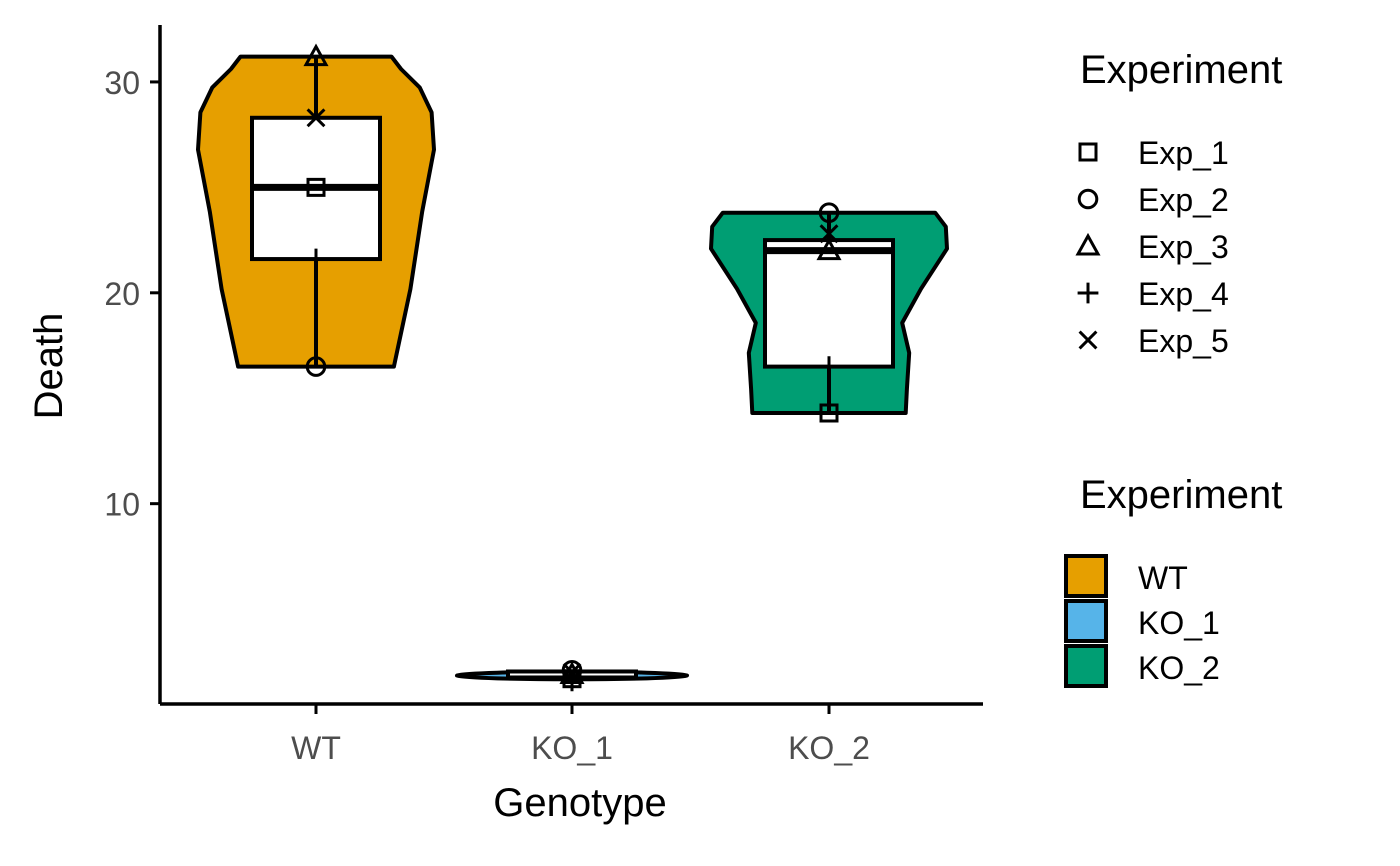 The height and width of the screenshot is (866, 1400). What do you see at coordinates (122, 83) in the screenshot?
I see `y-tick-label: 30` at bounding box center [122, 83].